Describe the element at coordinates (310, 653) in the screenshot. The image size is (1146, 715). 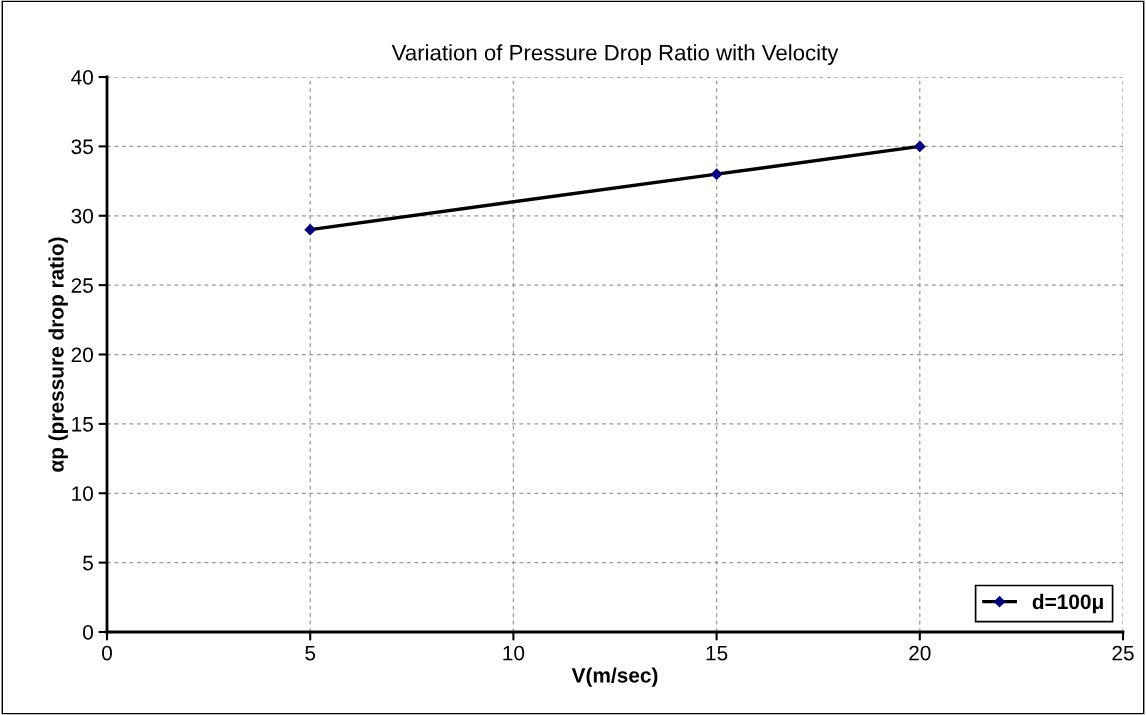
I see `x-tick-label: 5` at that location.